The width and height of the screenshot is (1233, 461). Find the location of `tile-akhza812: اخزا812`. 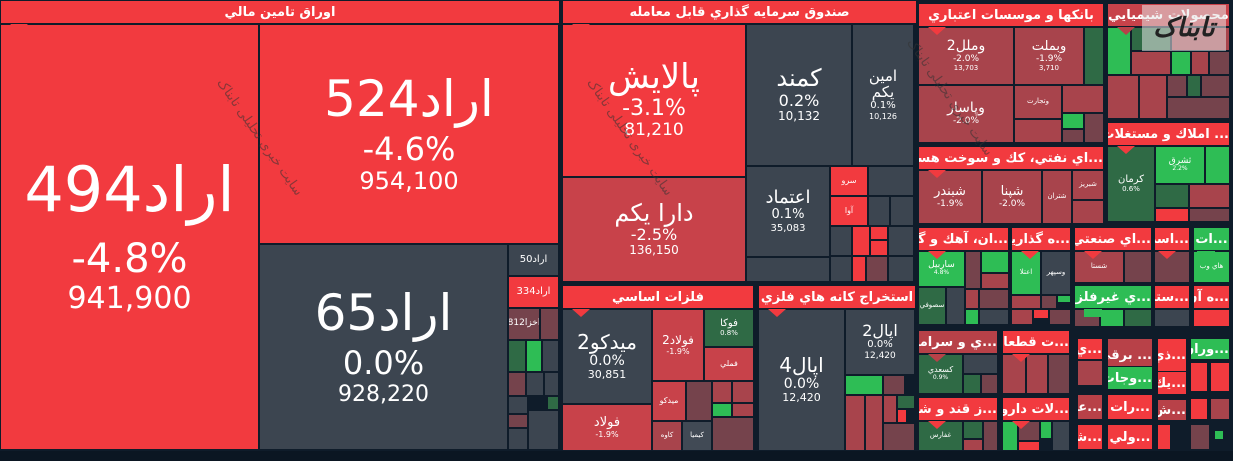

tile-akhza812: اخزا812 is located at coordinates (524, 324).